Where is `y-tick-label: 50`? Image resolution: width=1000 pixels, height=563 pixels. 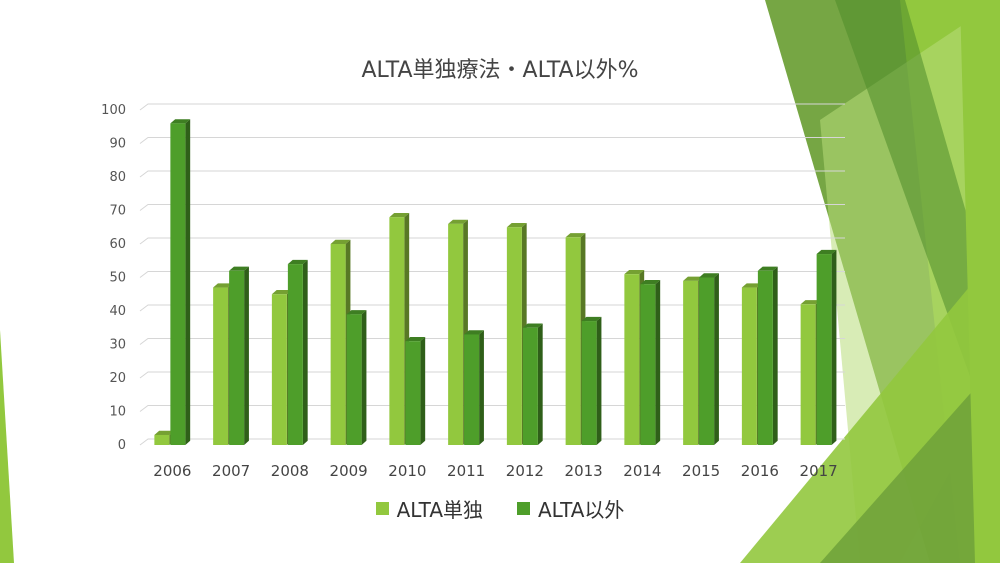 y-tick-label: 50 is located at coordinates (117, 278).